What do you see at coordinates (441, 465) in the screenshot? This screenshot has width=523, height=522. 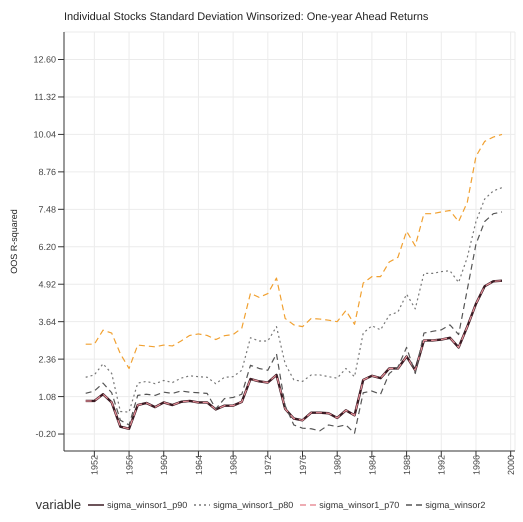 I see `x-tick-label: 1992` at bounding box center [441, 465].